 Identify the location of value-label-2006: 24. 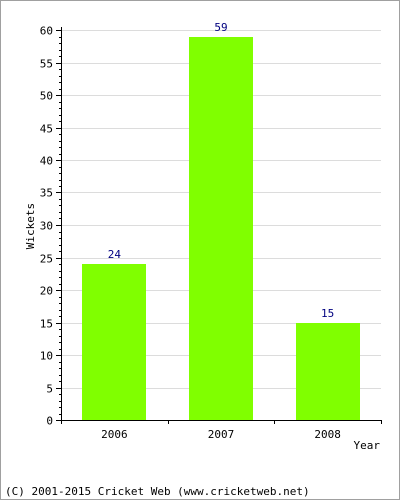
(115, 254).